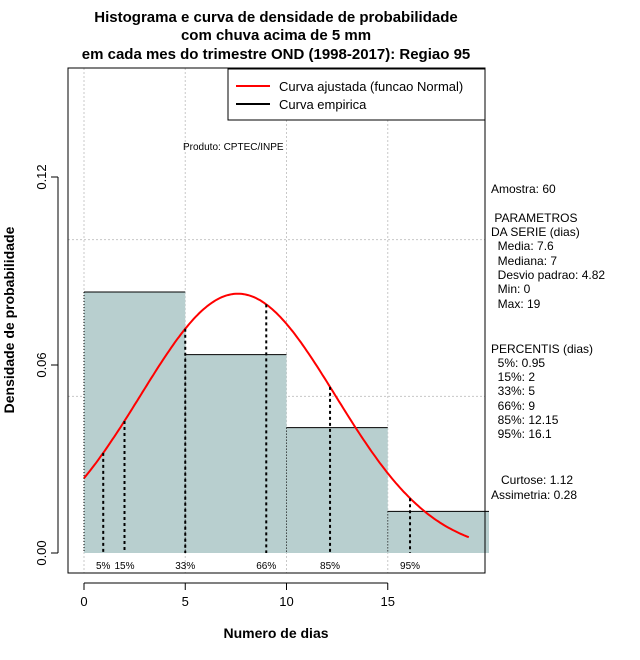  What do you see at coordinates (513, 391) in the screenshot?
I see `stat-p33: 33%: 5` at bounding box center [513, 391].